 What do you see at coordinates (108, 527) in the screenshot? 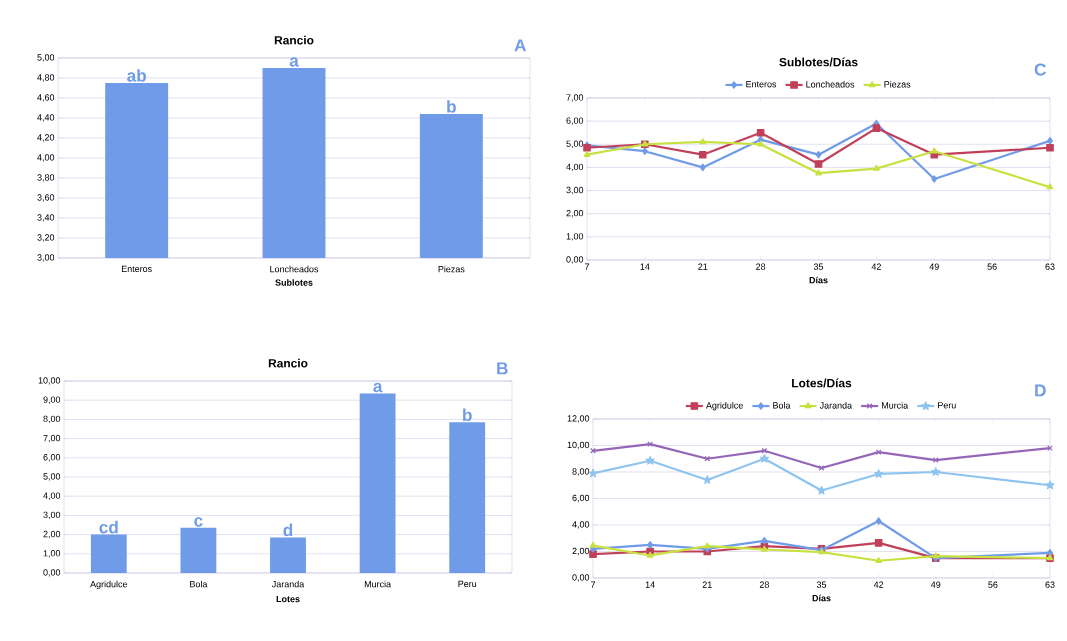
I see `annotation: cd` at bounding box center [108, 527].